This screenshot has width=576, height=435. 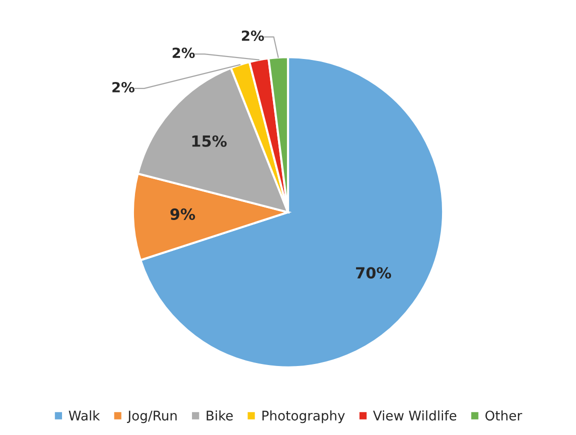 What do you see at coordinates (151, 417) in the screenshot?
I see `legend-label: Jog/Run` at bounding box center [151, 417].